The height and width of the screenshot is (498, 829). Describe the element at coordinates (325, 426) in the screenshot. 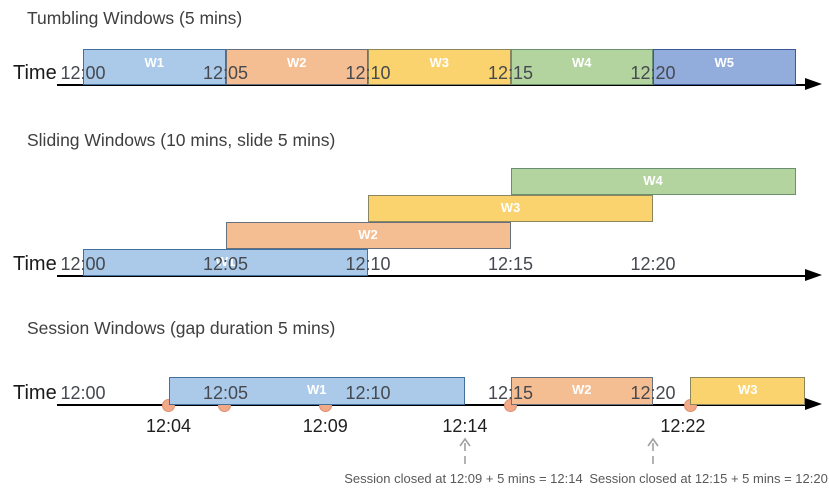

I see `event-time-label: 12:09` at that location.